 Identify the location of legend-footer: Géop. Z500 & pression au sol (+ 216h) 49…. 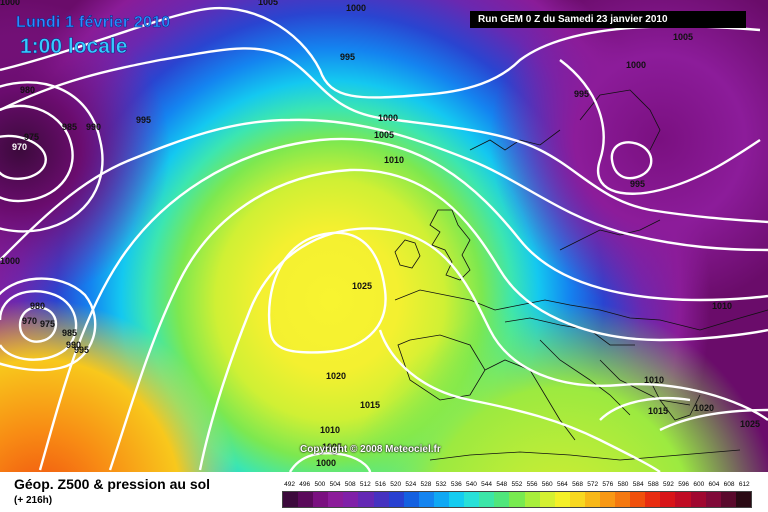
(384, 492).